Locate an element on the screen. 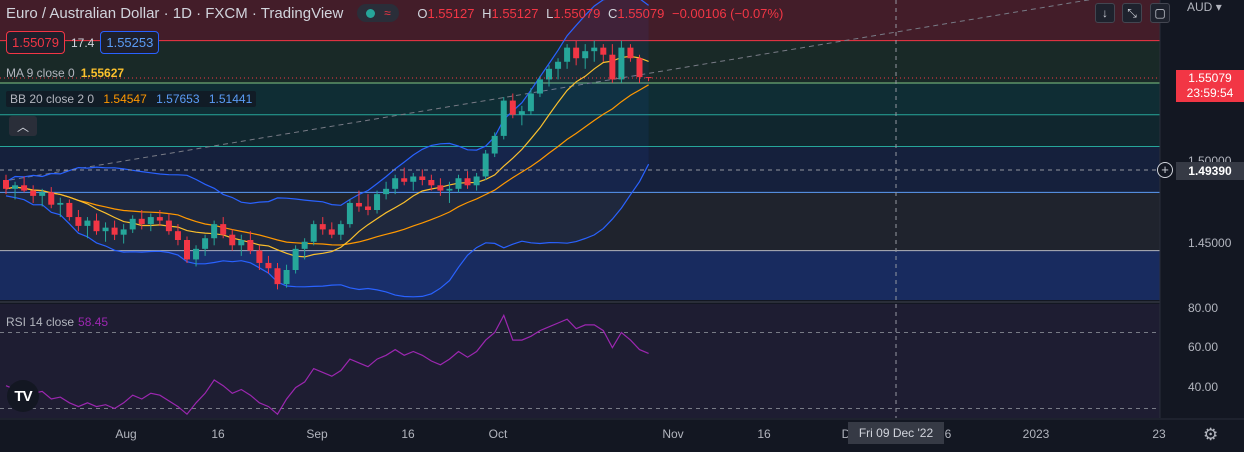 The width and height of the screenshot is (1244, 452). bb-lower-value: 1.51441 is located at coordinates (230, 99).